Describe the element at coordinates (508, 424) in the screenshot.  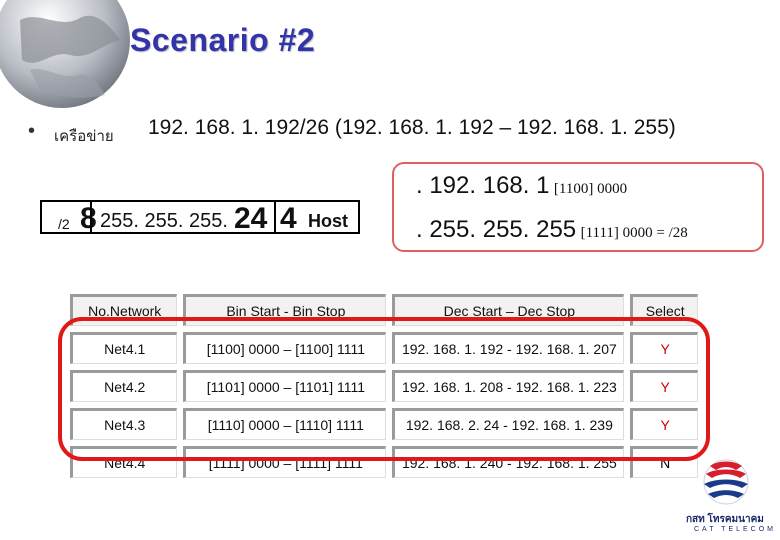
I see `dec-range-cell: 192. 168. 2. 24 - 192. 168. 1. 239` at that location.